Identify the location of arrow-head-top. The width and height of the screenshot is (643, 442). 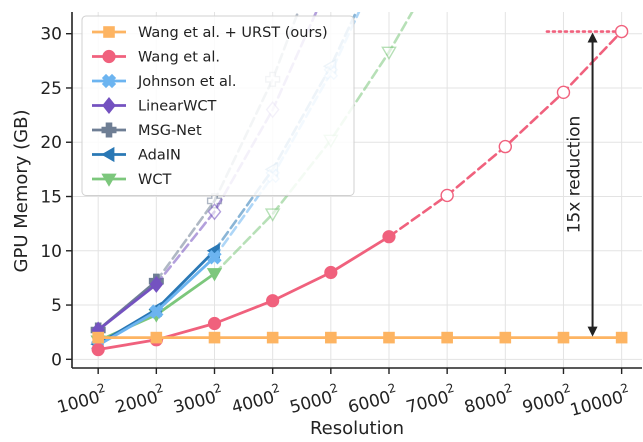
(592, 37).